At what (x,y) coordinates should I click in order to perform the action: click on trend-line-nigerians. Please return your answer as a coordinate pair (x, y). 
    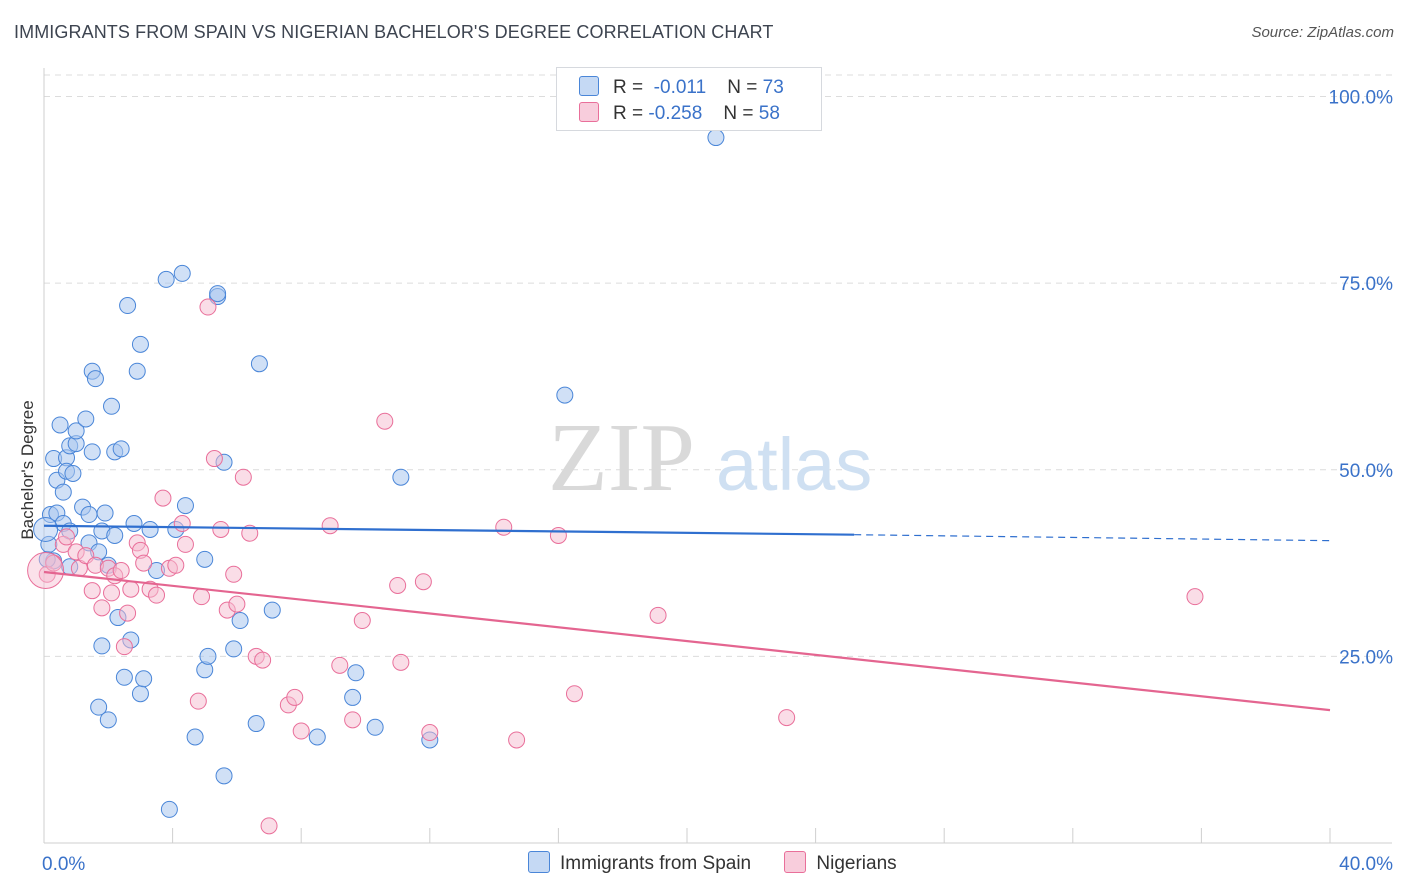
    Looking at the image, I should click on (687, 641).